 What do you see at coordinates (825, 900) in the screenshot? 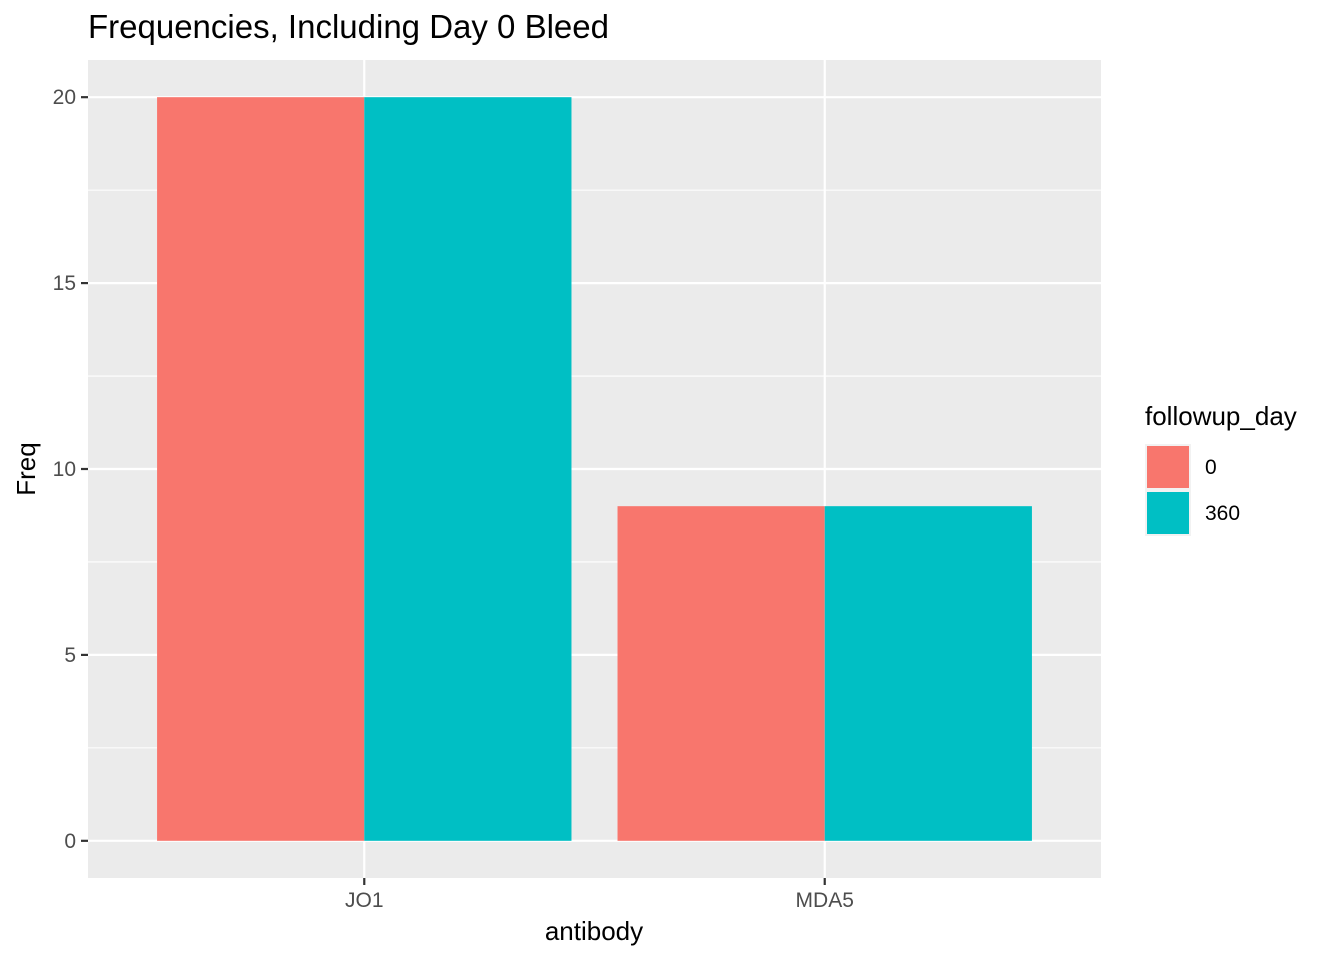
I see `x-tick-label: MDA5` at bounding box center [825, 900].